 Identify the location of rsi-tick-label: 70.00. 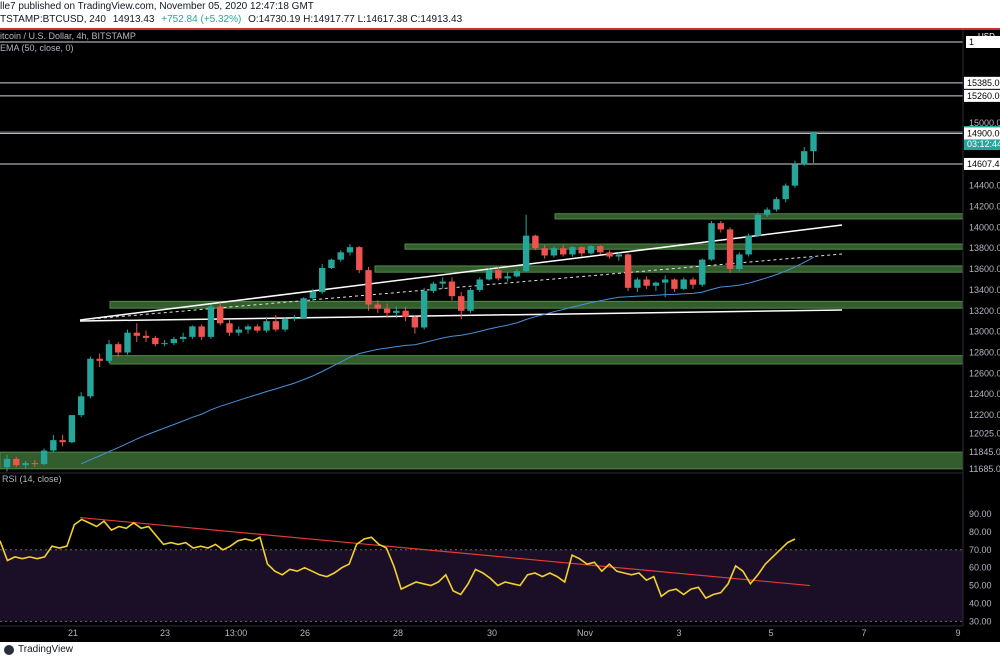
(980, 550).